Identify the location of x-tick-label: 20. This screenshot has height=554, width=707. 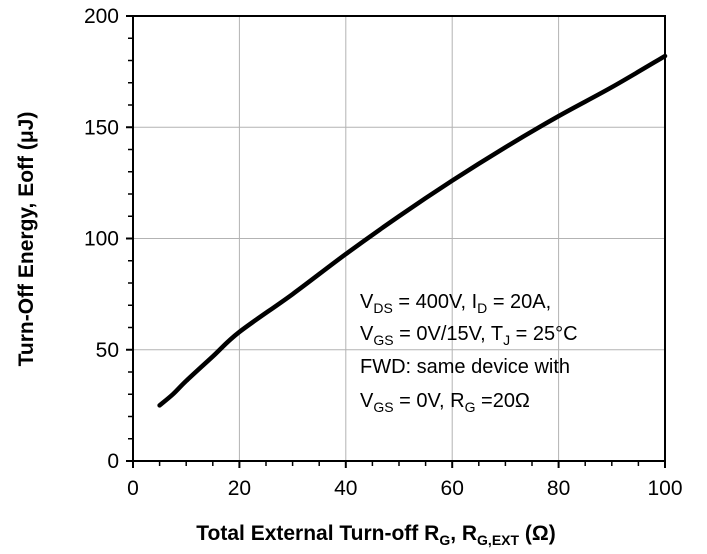
(239, 488).